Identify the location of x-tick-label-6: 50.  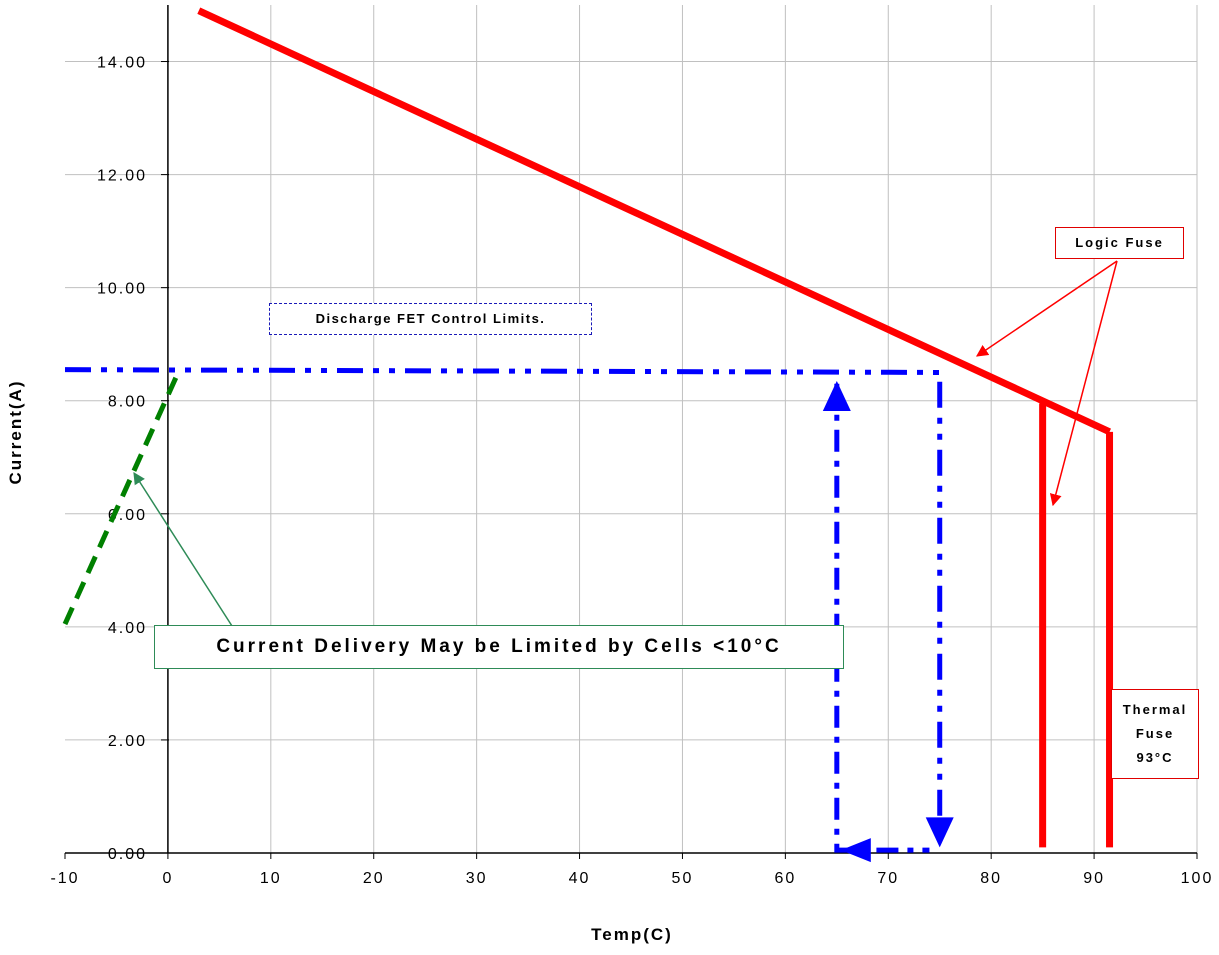
(683, 878).